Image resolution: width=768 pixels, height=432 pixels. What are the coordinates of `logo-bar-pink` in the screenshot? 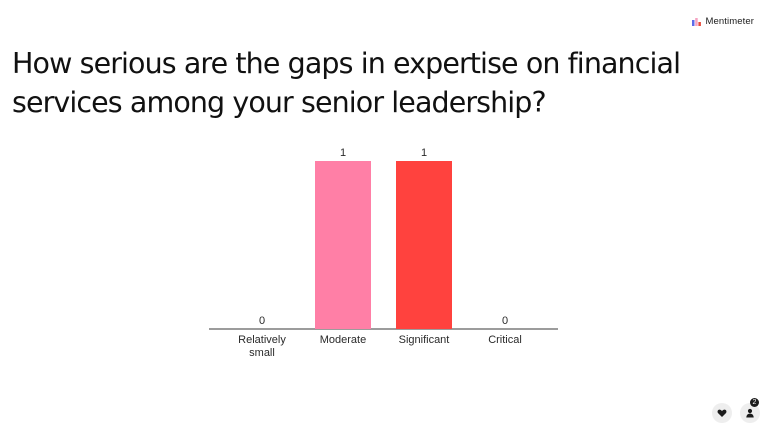 It's located at (697, 21).